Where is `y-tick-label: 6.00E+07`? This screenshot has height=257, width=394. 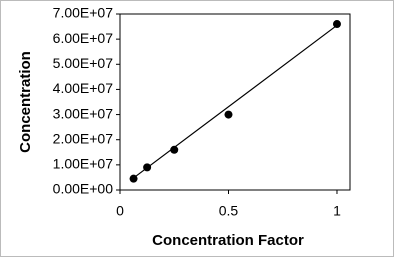 y-tick-label: 6.00E+07 is located at coordinates (83, 38).